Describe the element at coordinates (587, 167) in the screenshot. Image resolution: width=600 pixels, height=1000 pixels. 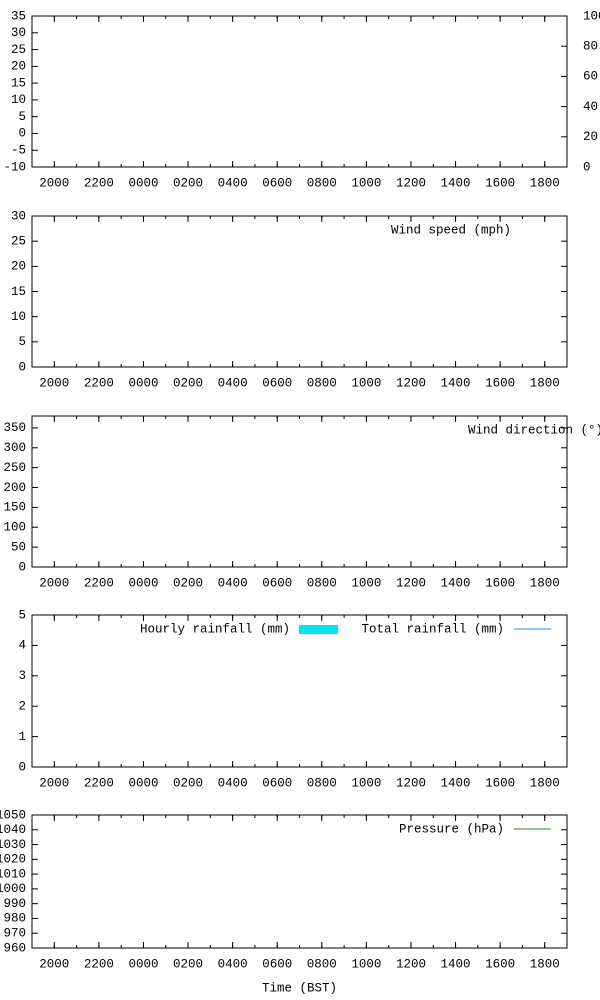
I see `y2-tick-label: 0` at that location.